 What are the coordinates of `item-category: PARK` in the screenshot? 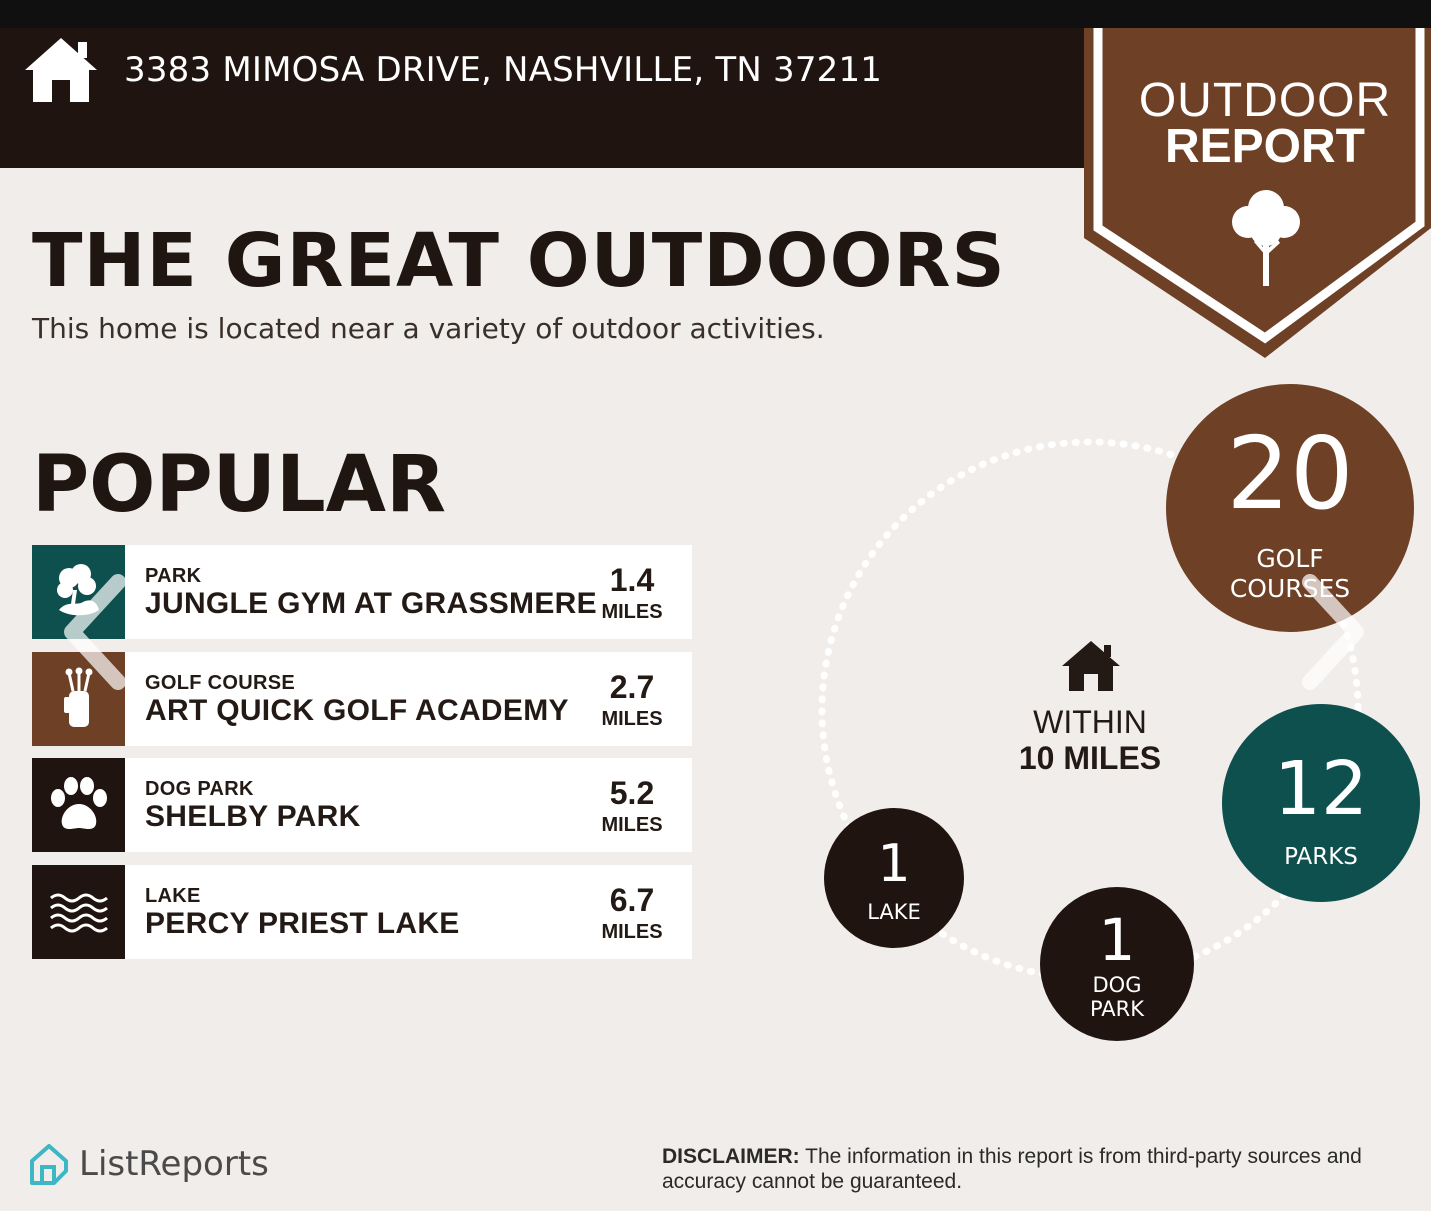 It's located at (173, 576).